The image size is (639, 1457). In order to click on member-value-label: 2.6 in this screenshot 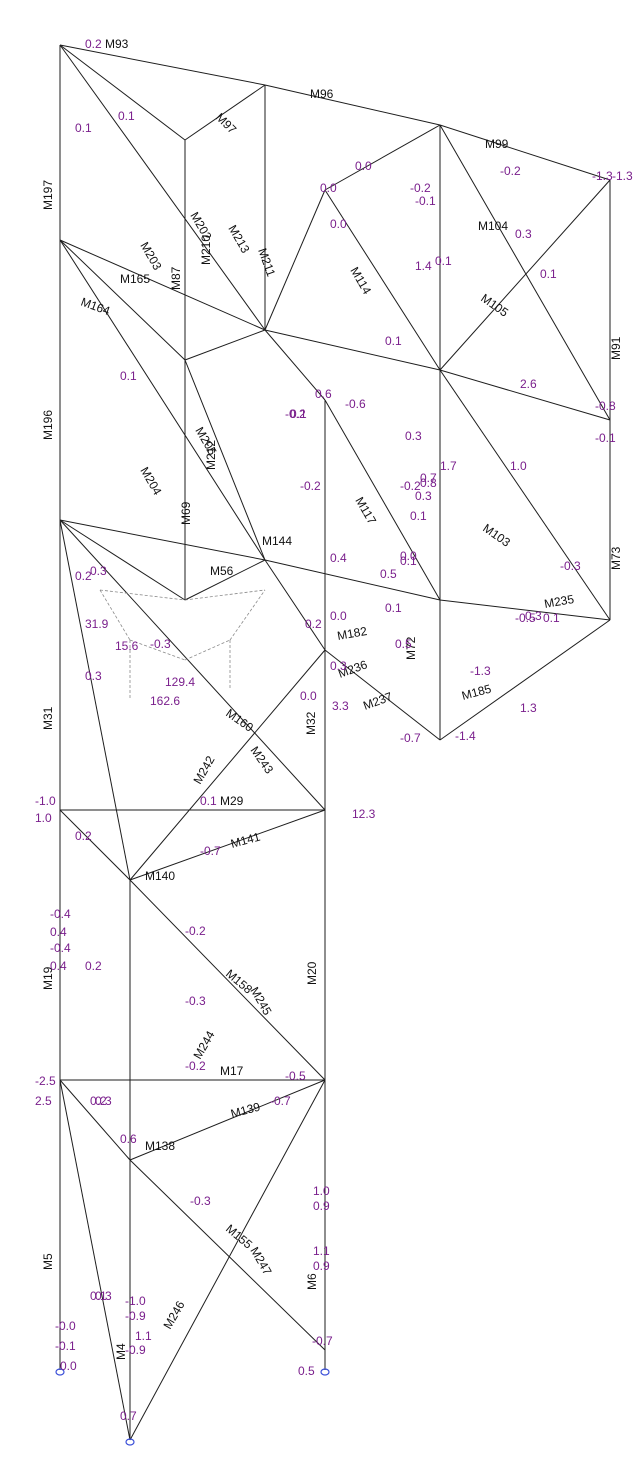, I will do `click(528, 384)`.